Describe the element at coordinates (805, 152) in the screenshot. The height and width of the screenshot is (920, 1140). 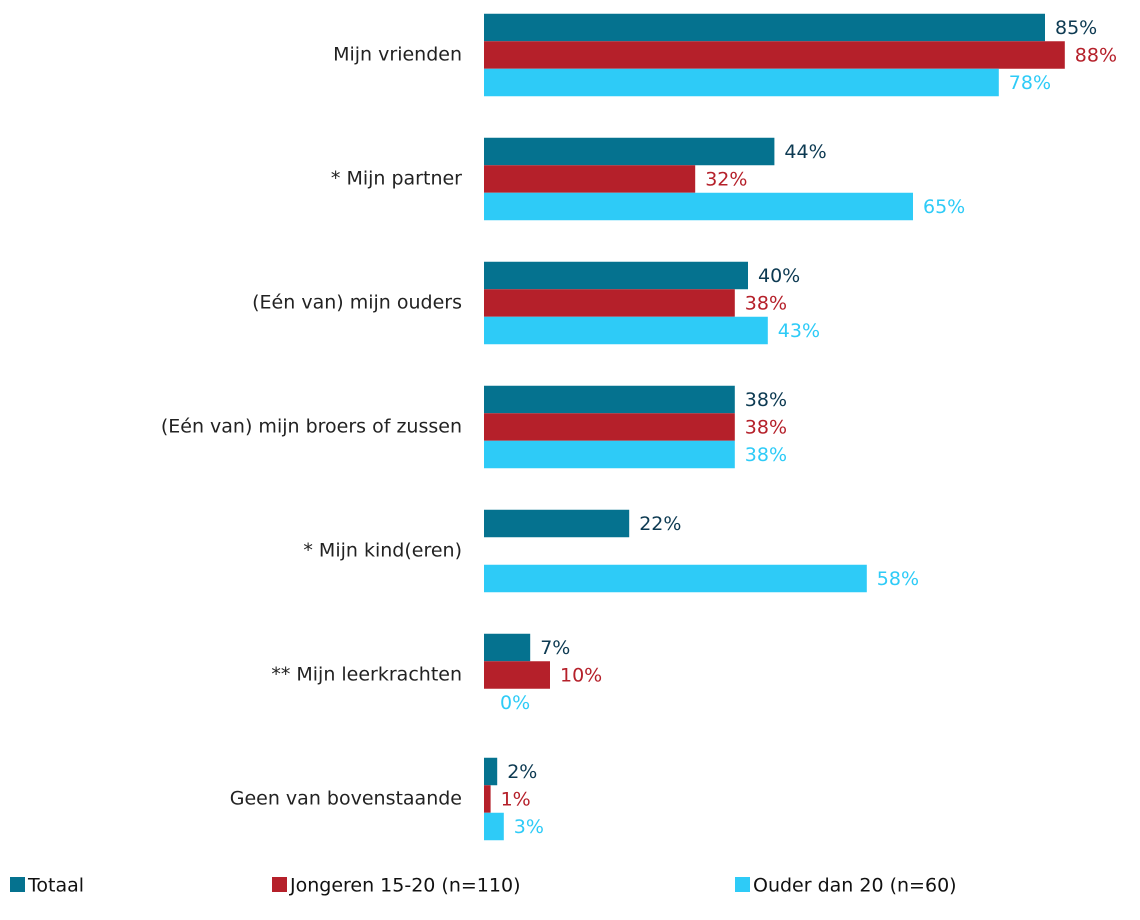
I see `value-label: 44%` at that location.